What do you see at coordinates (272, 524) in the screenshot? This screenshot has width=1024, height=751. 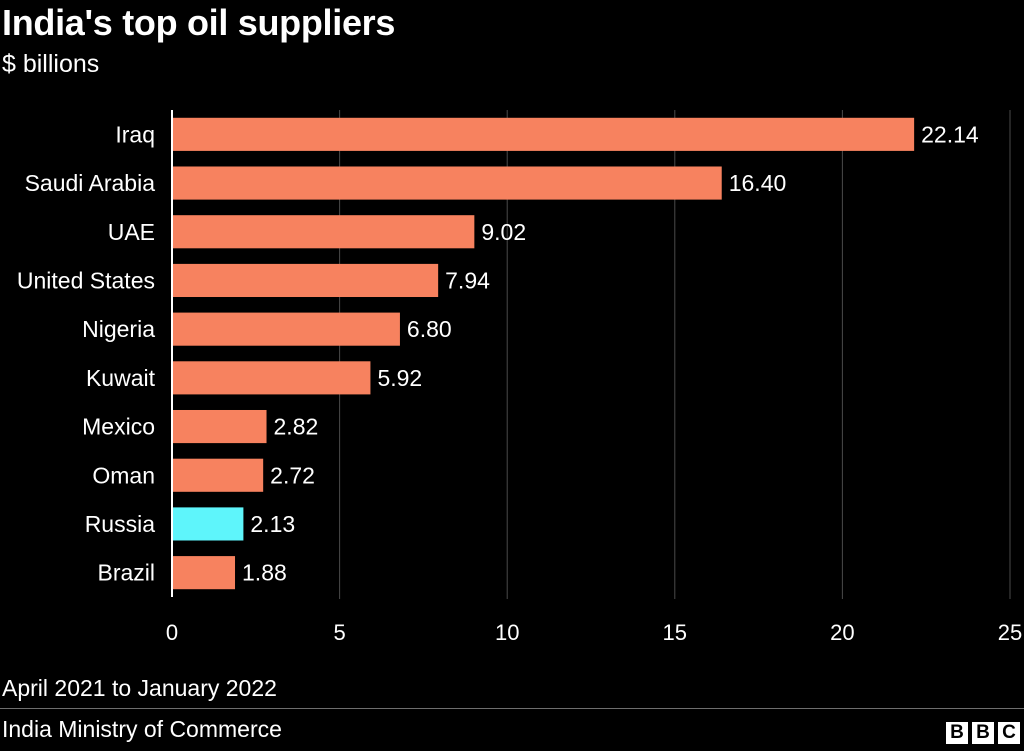 I see `value-label: 2.13` at bounding box center [272, 524].